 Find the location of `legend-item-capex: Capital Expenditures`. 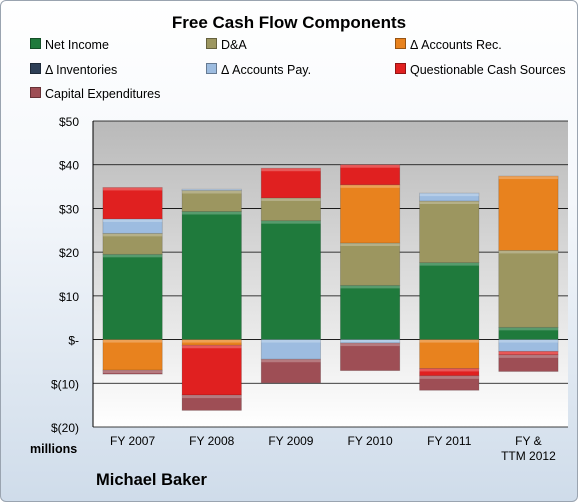

legend-item-capex: Capital Expenditures is located at coordinates (95, 94).